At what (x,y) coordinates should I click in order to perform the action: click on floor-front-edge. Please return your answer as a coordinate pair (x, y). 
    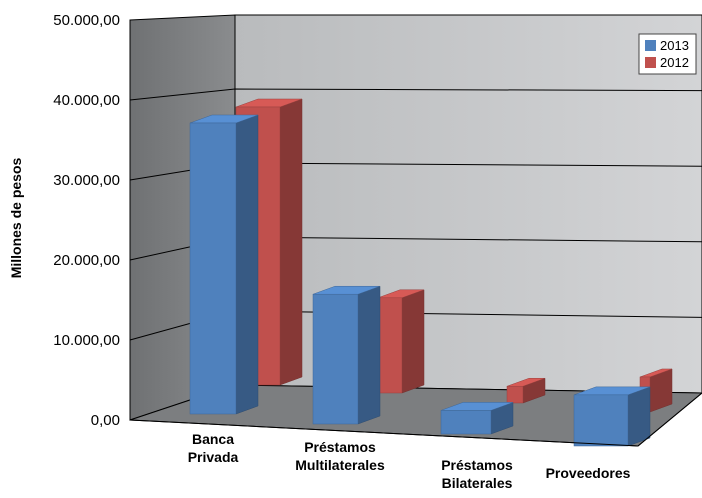
    Looking at the image, I should click on (415, 419).